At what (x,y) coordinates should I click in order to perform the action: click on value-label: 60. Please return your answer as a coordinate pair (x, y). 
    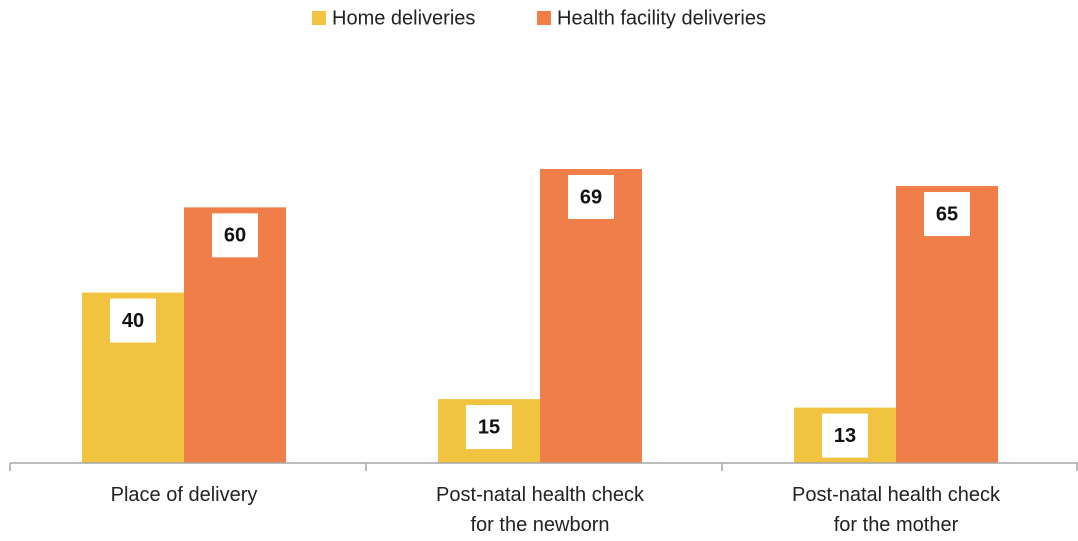
    Looking at the image, I should click on (235, 236).